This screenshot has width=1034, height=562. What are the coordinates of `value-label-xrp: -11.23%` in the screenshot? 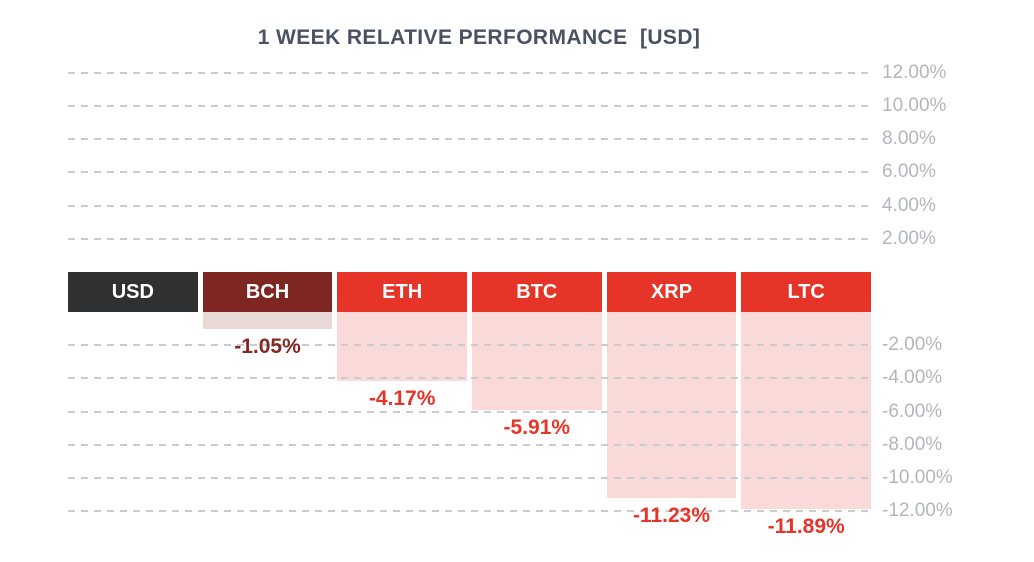 It's located at (671, 516).